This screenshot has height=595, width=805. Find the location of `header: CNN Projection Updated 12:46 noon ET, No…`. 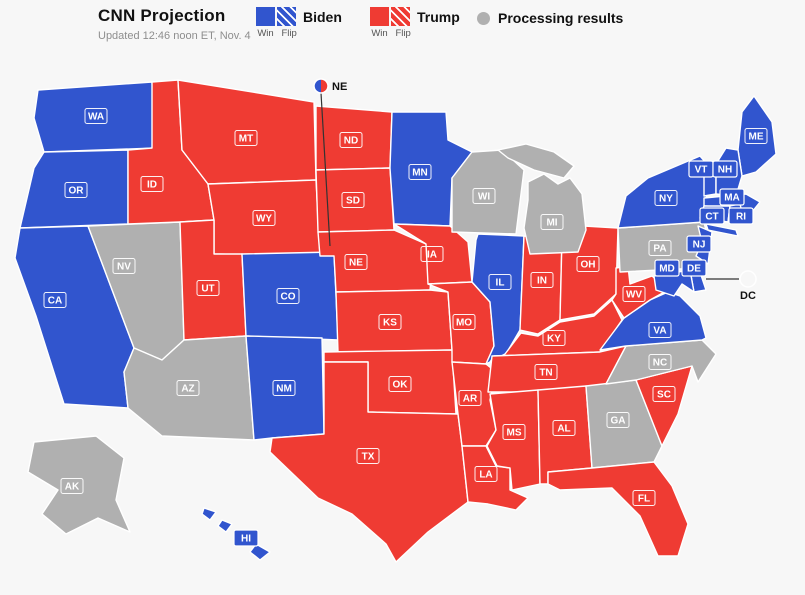

header: CNN Projection Updated 12:46 noon ET, No… is located at coordinates (174, 24).